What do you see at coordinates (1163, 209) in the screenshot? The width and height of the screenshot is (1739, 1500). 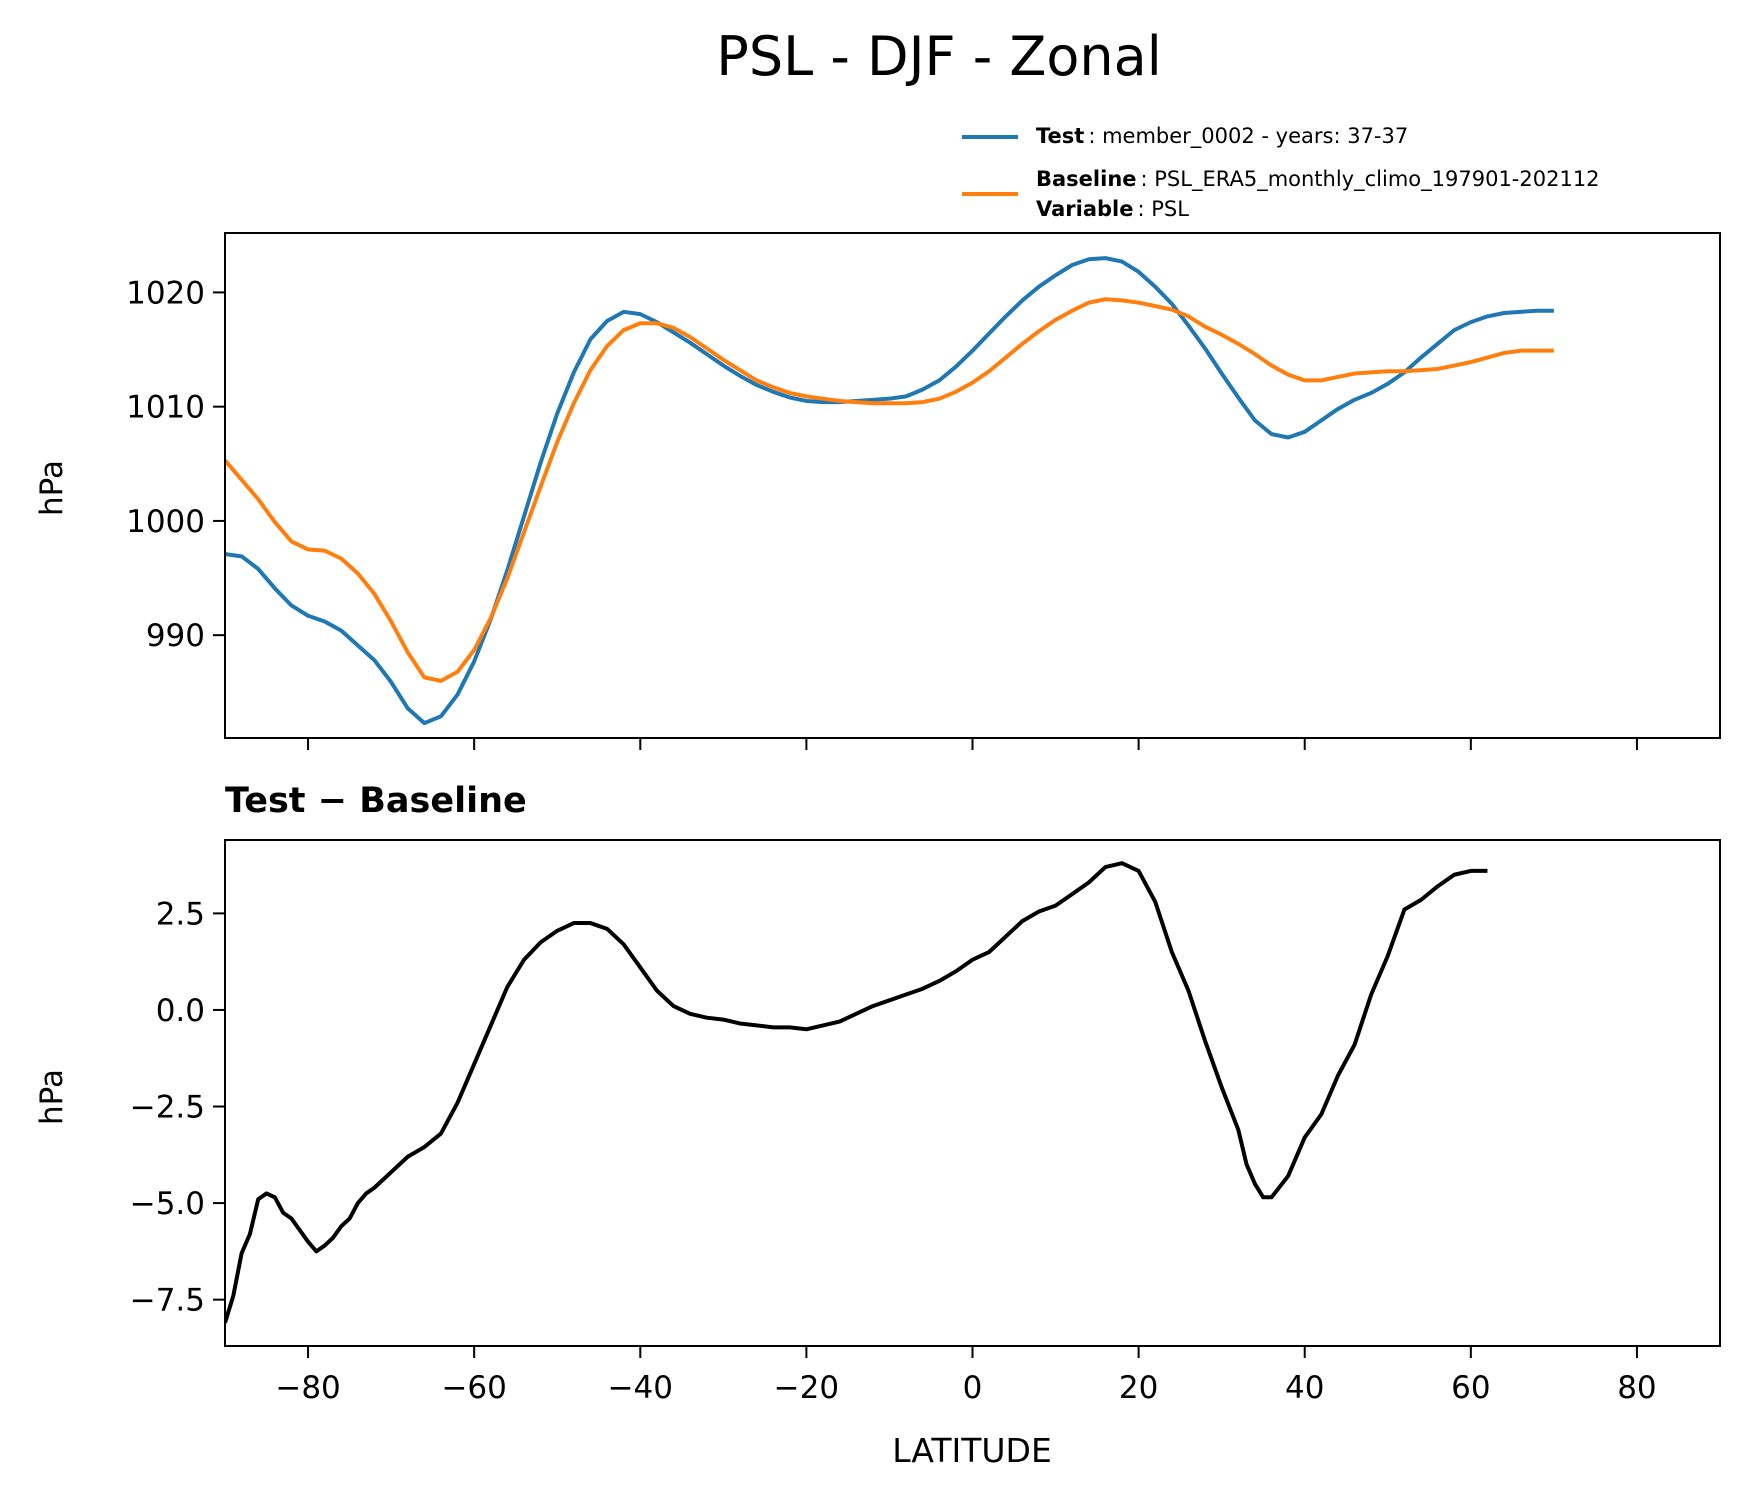 I see `legend-variable-text: : PSL` at bounding box center [1163, 209].